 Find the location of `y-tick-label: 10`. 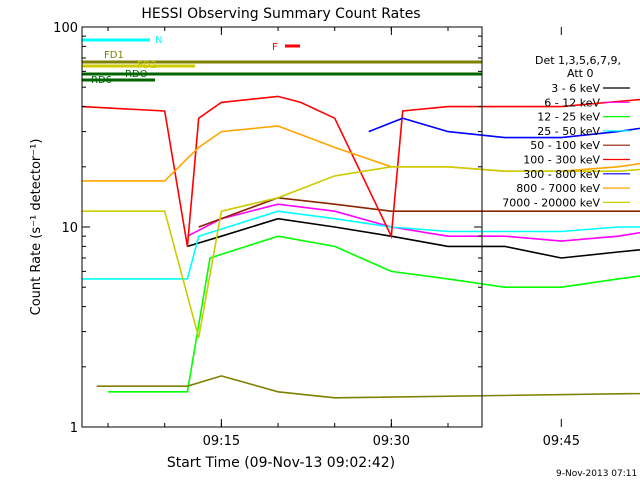

y-tick-label: 10 is located at coordinates (69, 228).